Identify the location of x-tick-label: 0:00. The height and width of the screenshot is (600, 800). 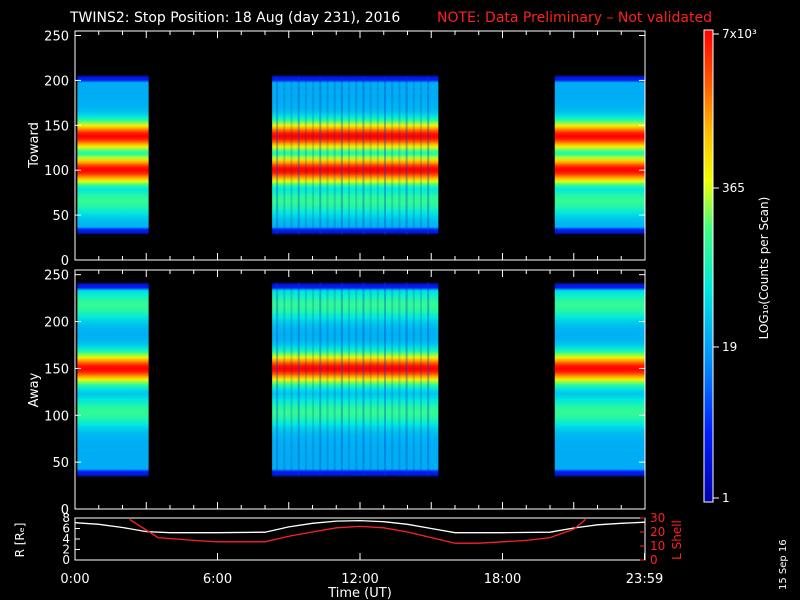
(74, 579).